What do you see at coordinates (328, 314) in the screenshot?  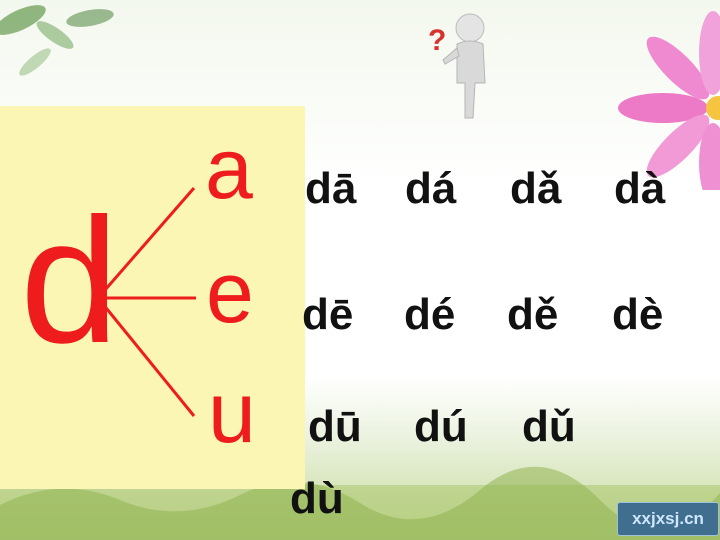 I see `syllable: dē` at bounding box center [328, 314].